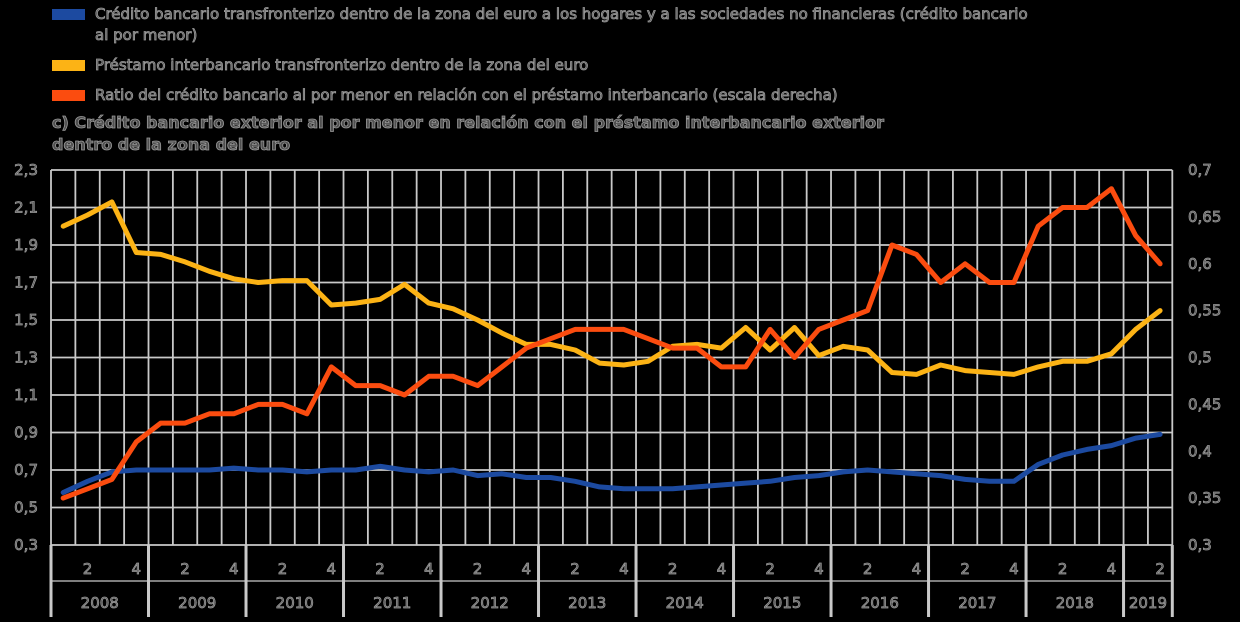 The width and height of the screenshot is (1240, 622). I want to click on right-axis-label: 0,7, so click(1200, 170).